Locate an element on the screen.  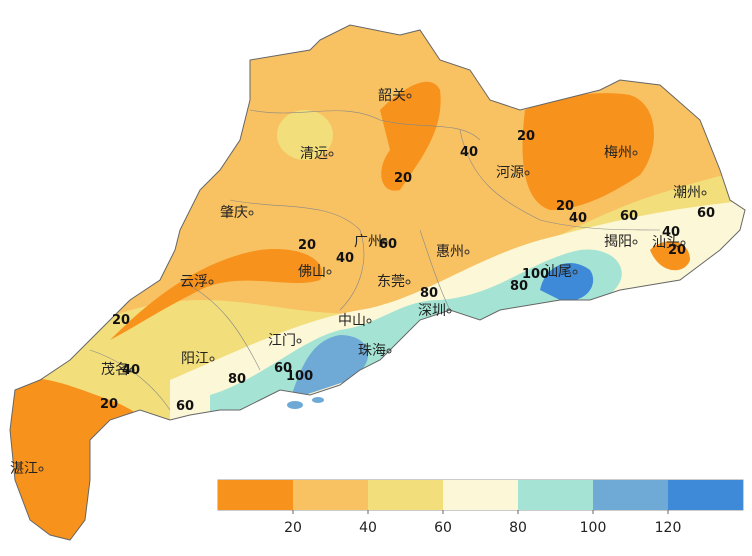
city-label: 韶关 is located at coordinates (392, 96).